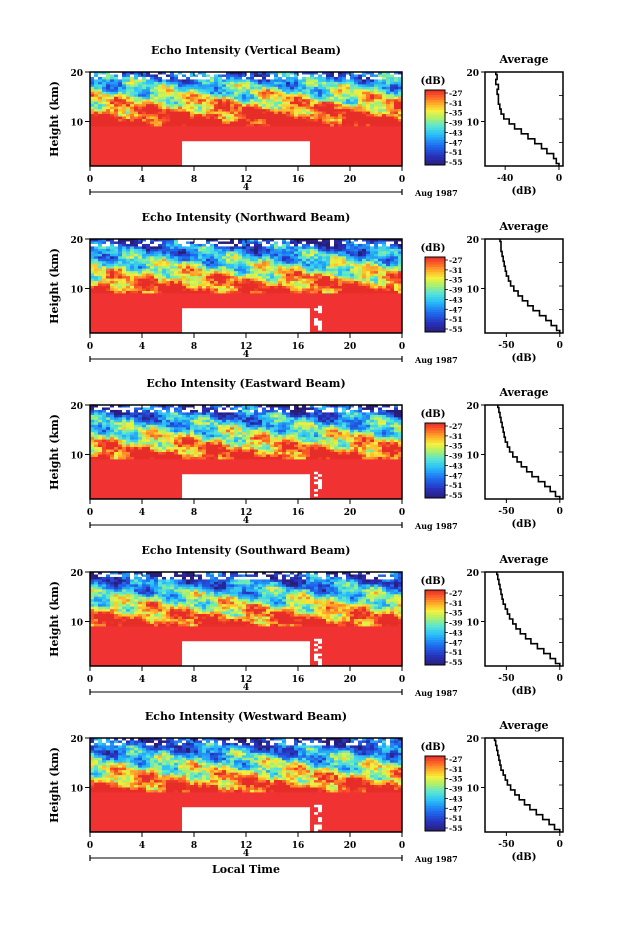 This screenshot has width=617, height=933. Describe the element at coordinates (505, 179) in the screenshot. I see `average-x-tick-label: -40` at that location.